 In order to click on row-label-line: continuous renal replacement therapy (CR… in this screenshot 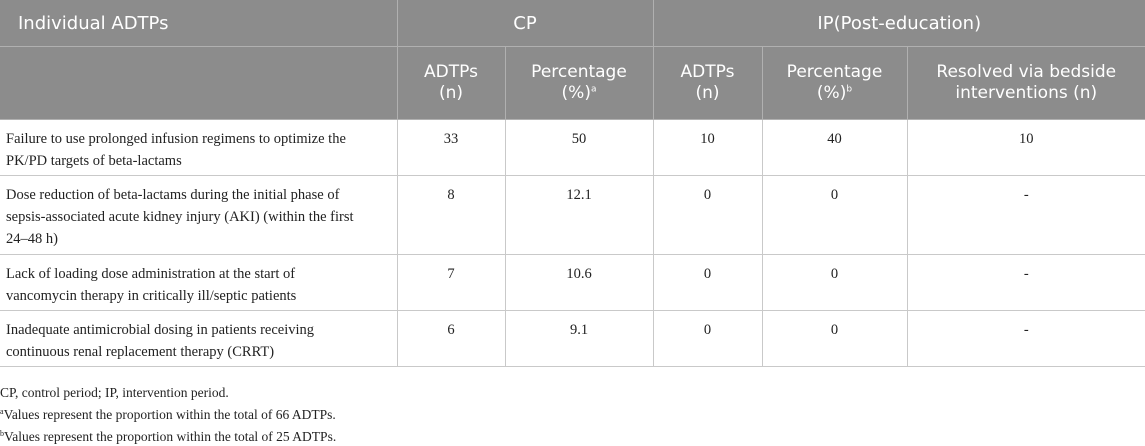, I will do `click(140, 352)`.